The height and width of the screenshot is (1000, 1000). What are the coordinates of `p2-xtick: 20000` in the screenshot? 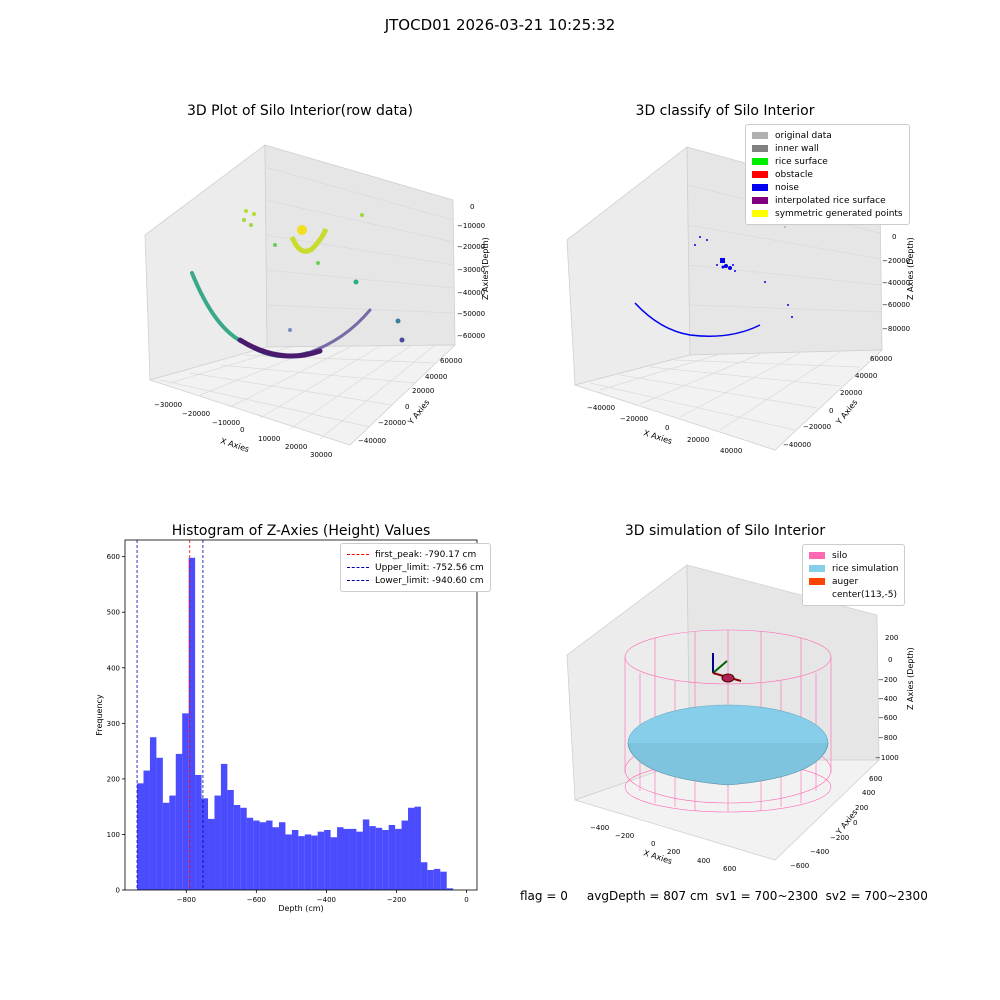 It's located at (698, 440).